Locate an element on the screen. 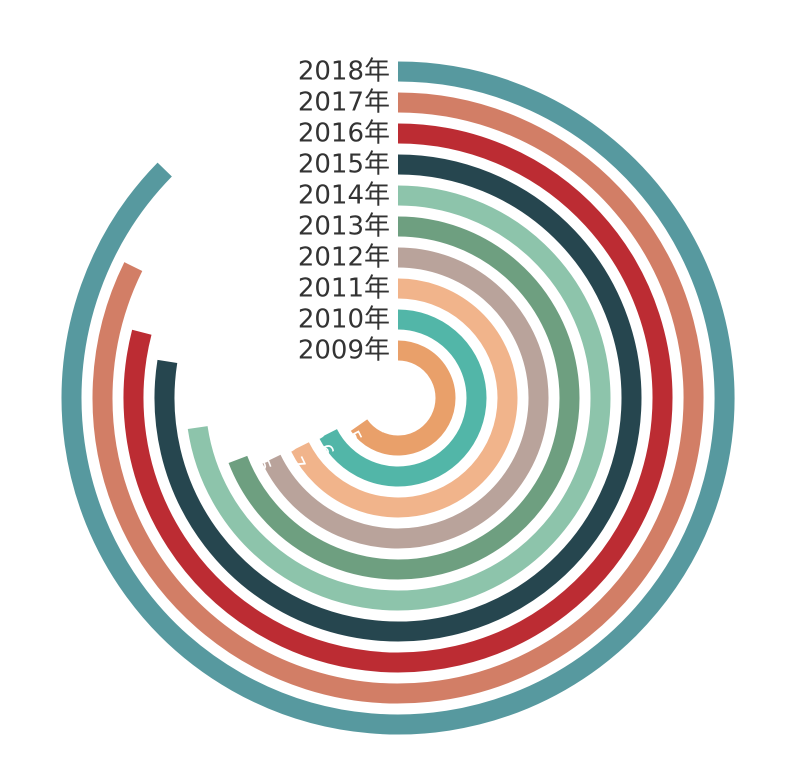 Image resolution: width=789 pixels, height=775 pixels. bar-2010年 is located at coordinates (403, 398).